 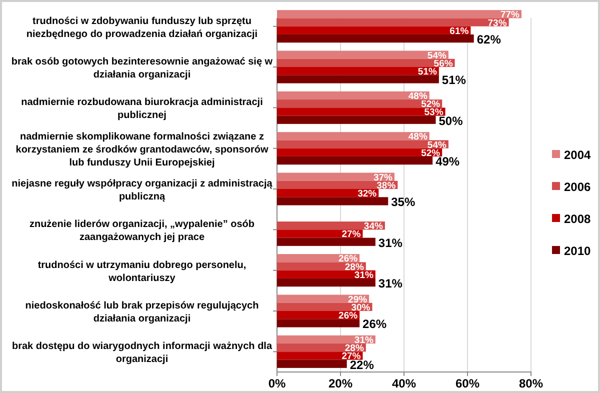 What do you see at coordinates (142, 353) in the screenshot?
I see `y-tick-label: brak dostępu do wiarygodnych informacji ważnych dla organizacji` at bounding box center [142, 353].